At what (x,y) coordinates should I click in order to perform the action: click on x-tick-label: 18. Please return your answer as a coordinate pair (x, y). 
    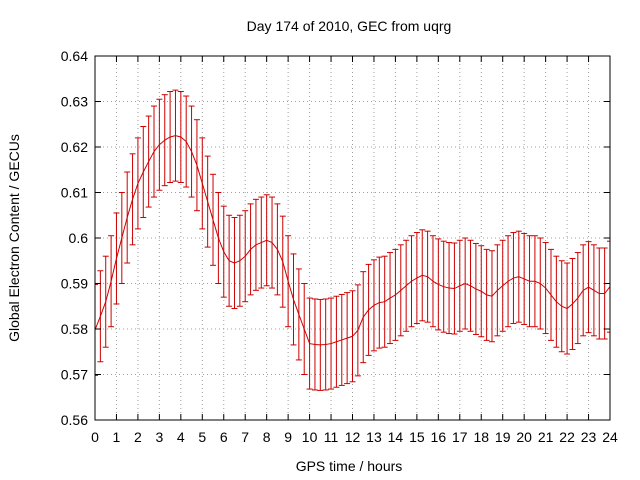
    Looking at the image, I should click on (481, 437).